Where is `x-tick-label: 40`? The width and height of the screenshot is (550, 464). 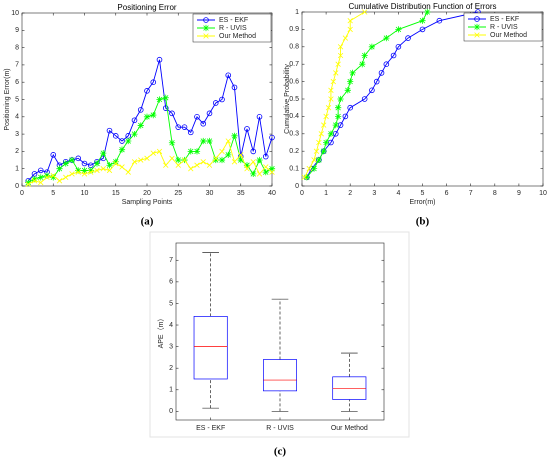
x-tick-label: 40 is located at coordinates (272, 193).